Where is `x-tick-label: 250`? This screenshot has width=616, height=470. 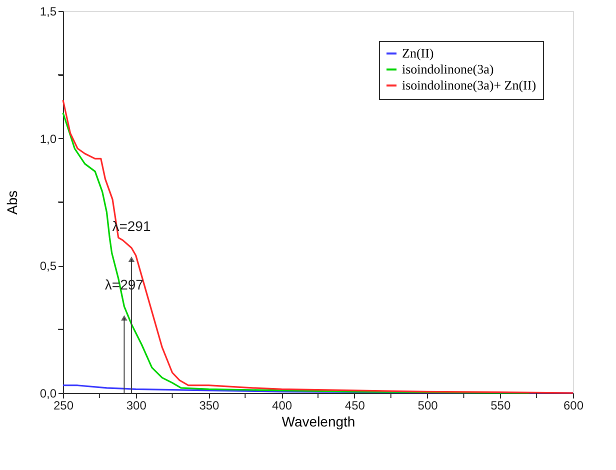
x-tick-label: 250 is located at coordinates (63, 405).